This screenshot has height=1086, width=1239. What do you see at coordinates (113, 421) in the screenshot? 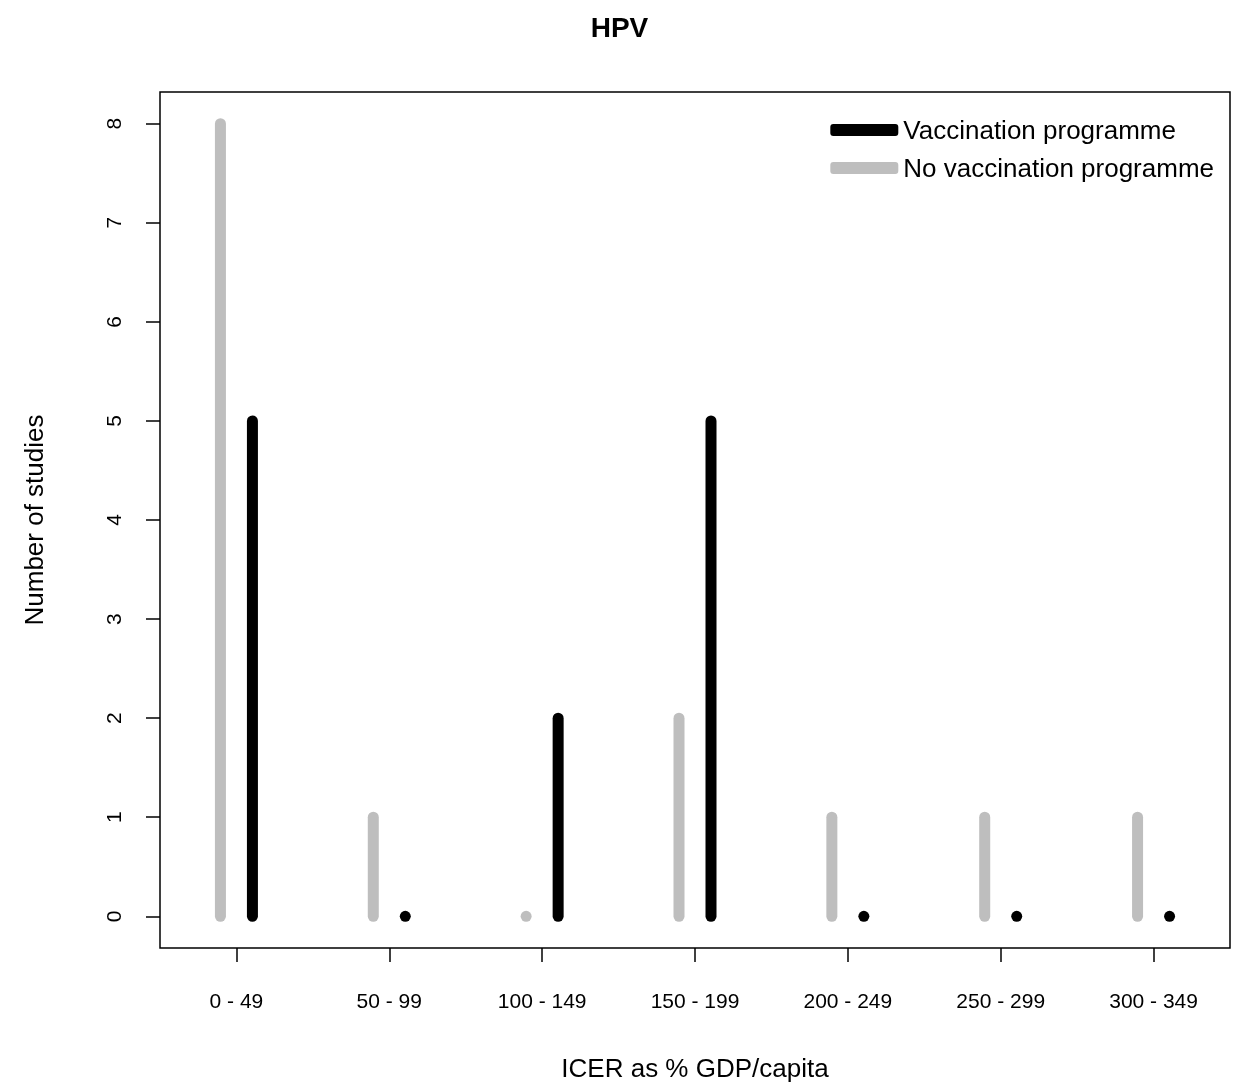
I see `y-tick-label: 5` at bounding box center [113, 421].